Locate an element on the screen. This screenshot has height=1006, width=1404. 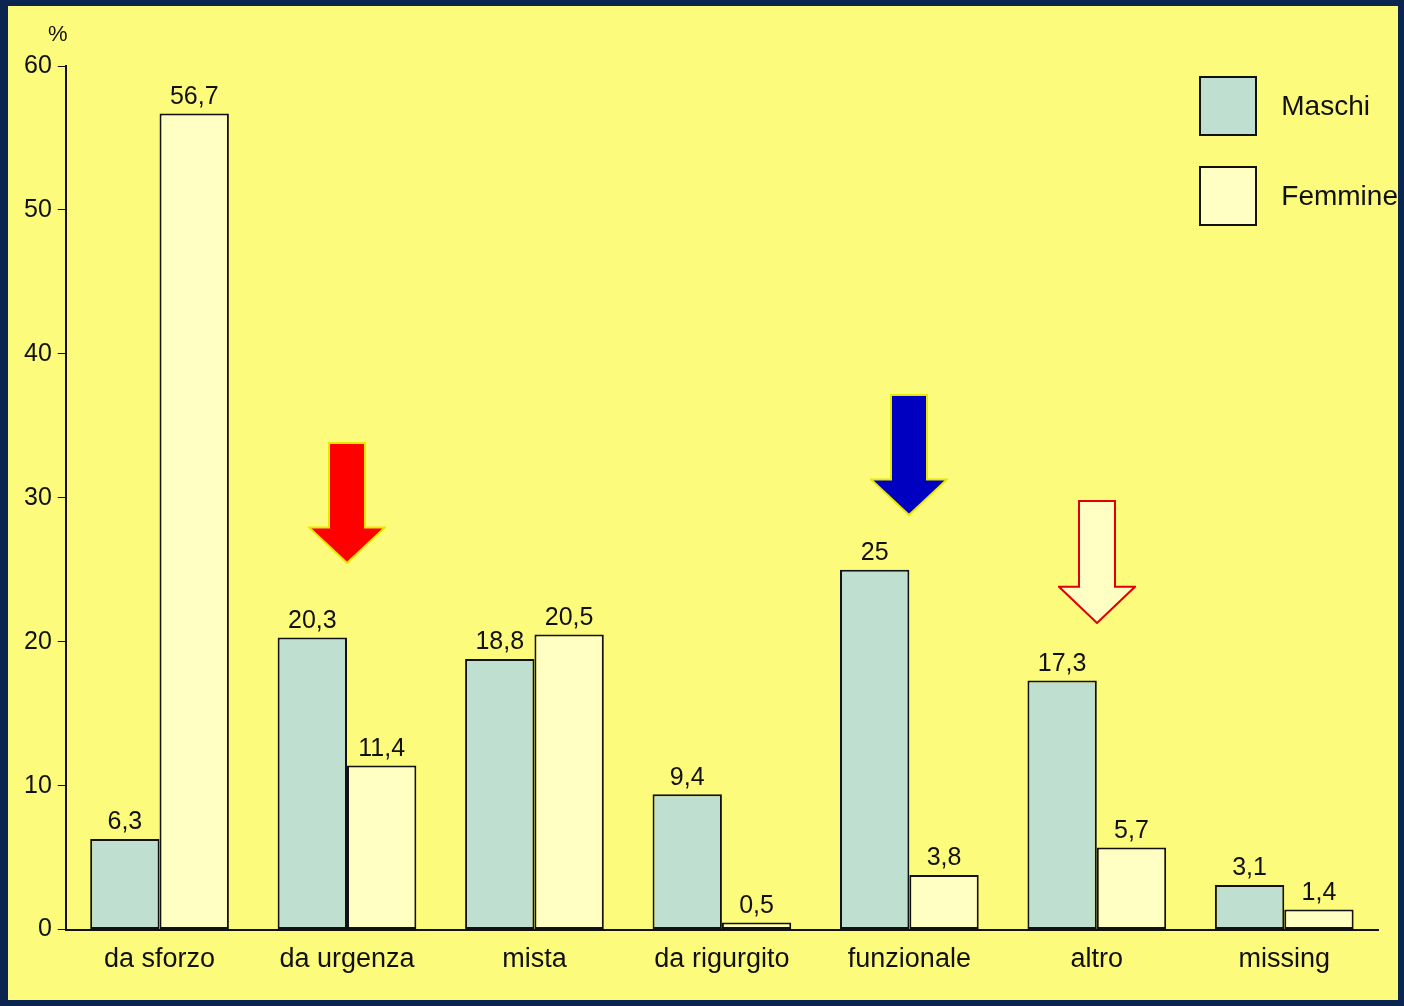
x-tick-label: da urgenza is located at coordinates (347, 958).